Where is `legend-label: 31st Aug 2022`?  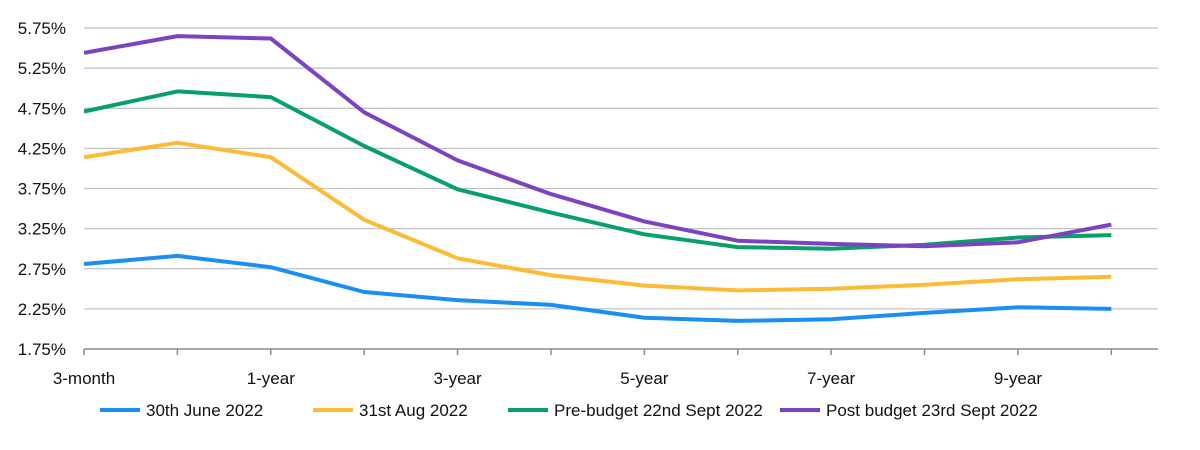
legend-label: 31st Aug 2022 is located at coordinates (413, 410).